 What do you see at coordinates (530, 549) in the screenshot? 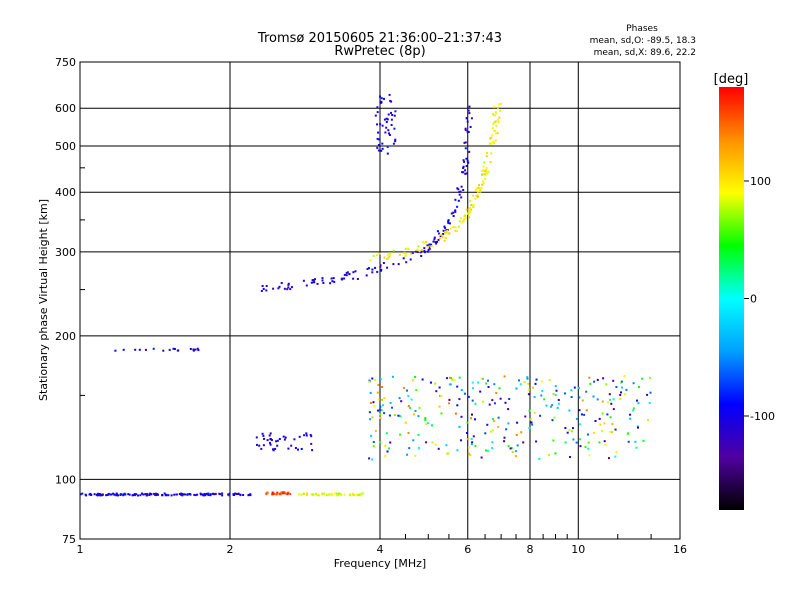
I see `x-tick-label: 8` at bounding box center [530, 549].